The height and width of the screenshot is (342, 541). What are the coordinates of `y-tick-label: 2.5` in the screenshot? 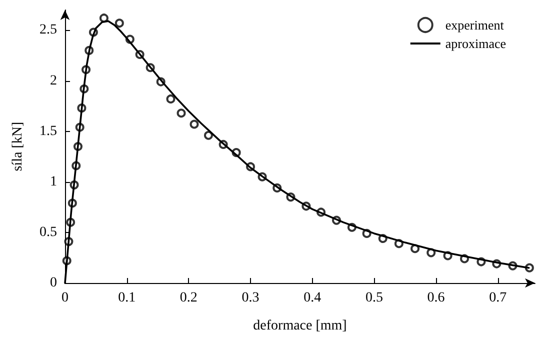 It's located at (48, 30).